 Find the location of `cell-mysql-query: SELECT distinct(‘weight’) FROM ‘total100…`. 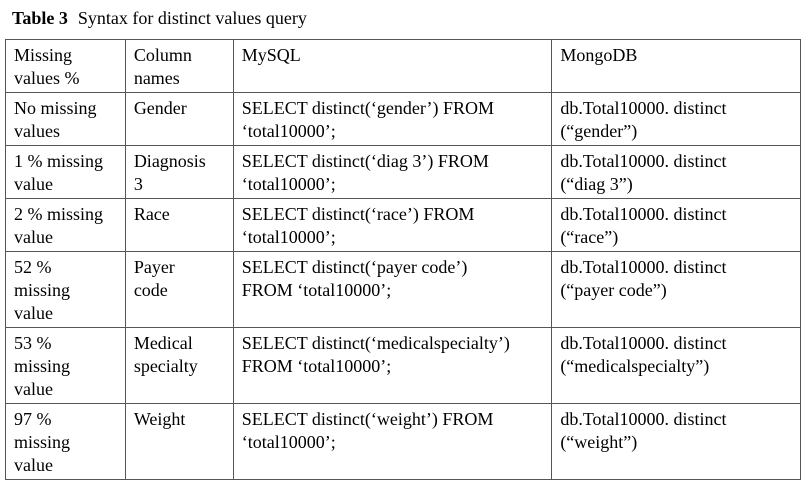

cell-mysql-query: SELECT distinct(‘weight’) FROM ‘total100… is located at coordinates (392, 441).